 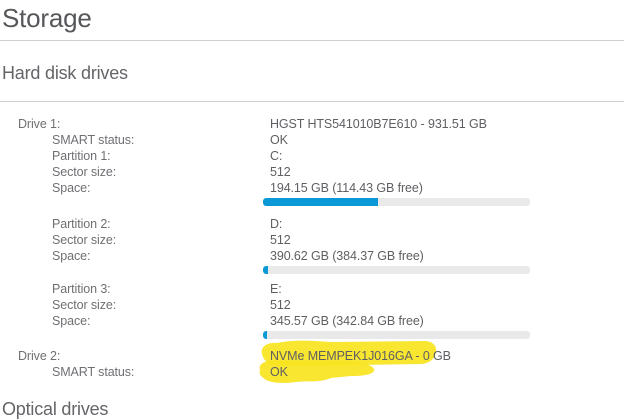 What do you see at coordinates (347, 256) in the screenshot?
I see `partition2-space-value: 390.62 GB (384.37 GB free)` at bounding box center [347, 256].